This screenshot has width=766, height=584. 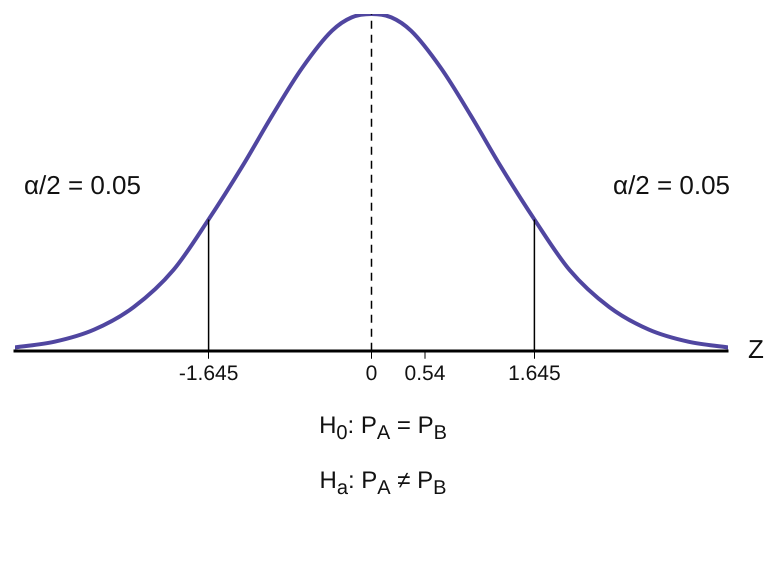 What do you see at coordinates (425, 374) in the screenshot?
I see `x-tick-label: 0.54` at bounding box center [425, 374].